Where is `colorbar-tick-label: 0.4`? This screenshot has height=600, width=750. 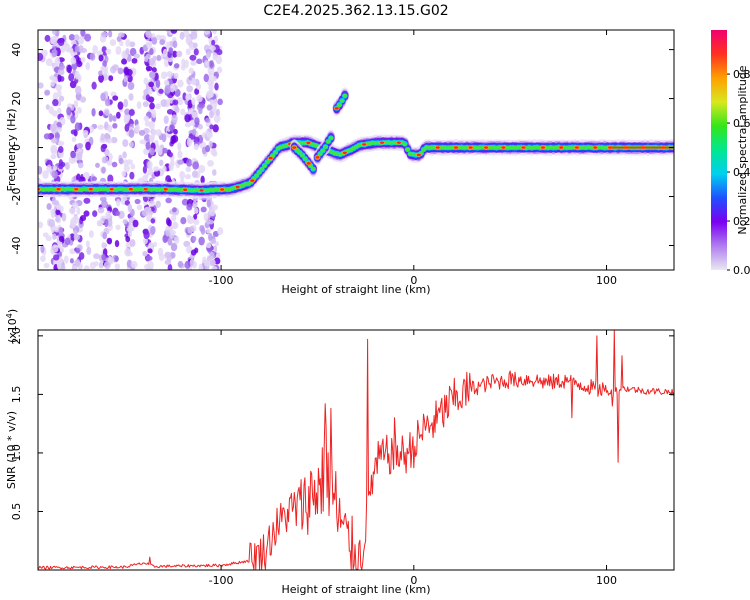
colorbar-tick-label: 0.4 is located at coordinates (741, 172).